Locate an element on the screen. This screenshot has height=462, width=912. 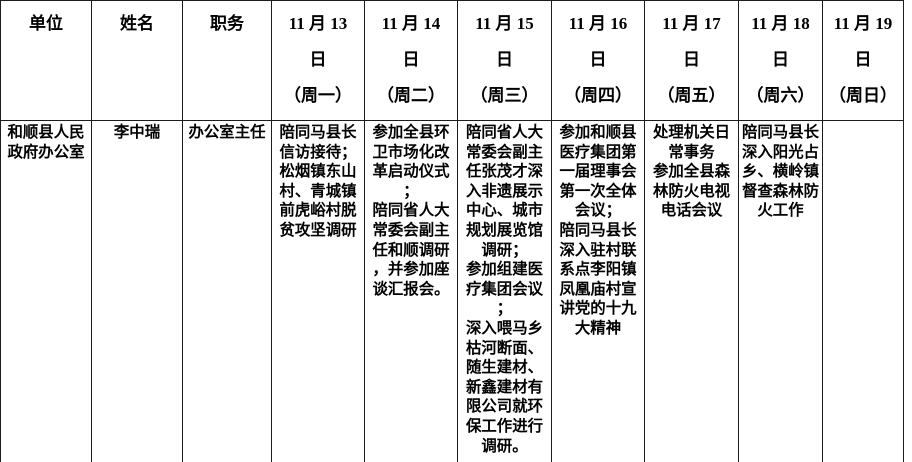
header-cell-date-fri: 11 月 17 日 （周五） is located at coordinates (691, 60).